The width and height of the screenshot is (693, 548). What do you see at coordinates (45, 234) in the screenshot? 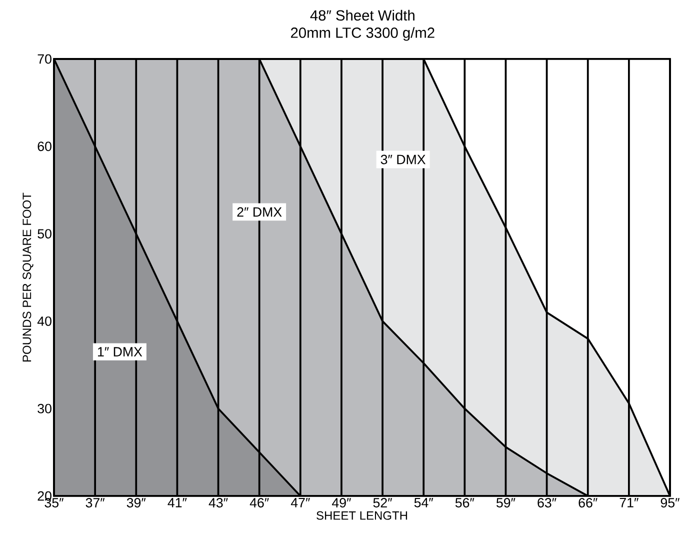
I see `y-tick-label: 50` at bounding box center [45, 234].